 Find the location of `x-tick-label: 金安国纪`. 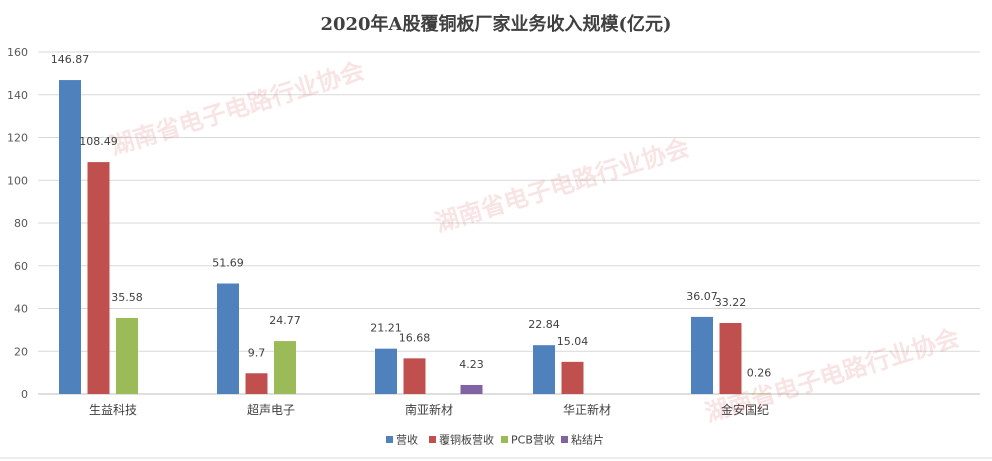

x-tick-label: 金安国纪 is located at coordinates (745, 409).